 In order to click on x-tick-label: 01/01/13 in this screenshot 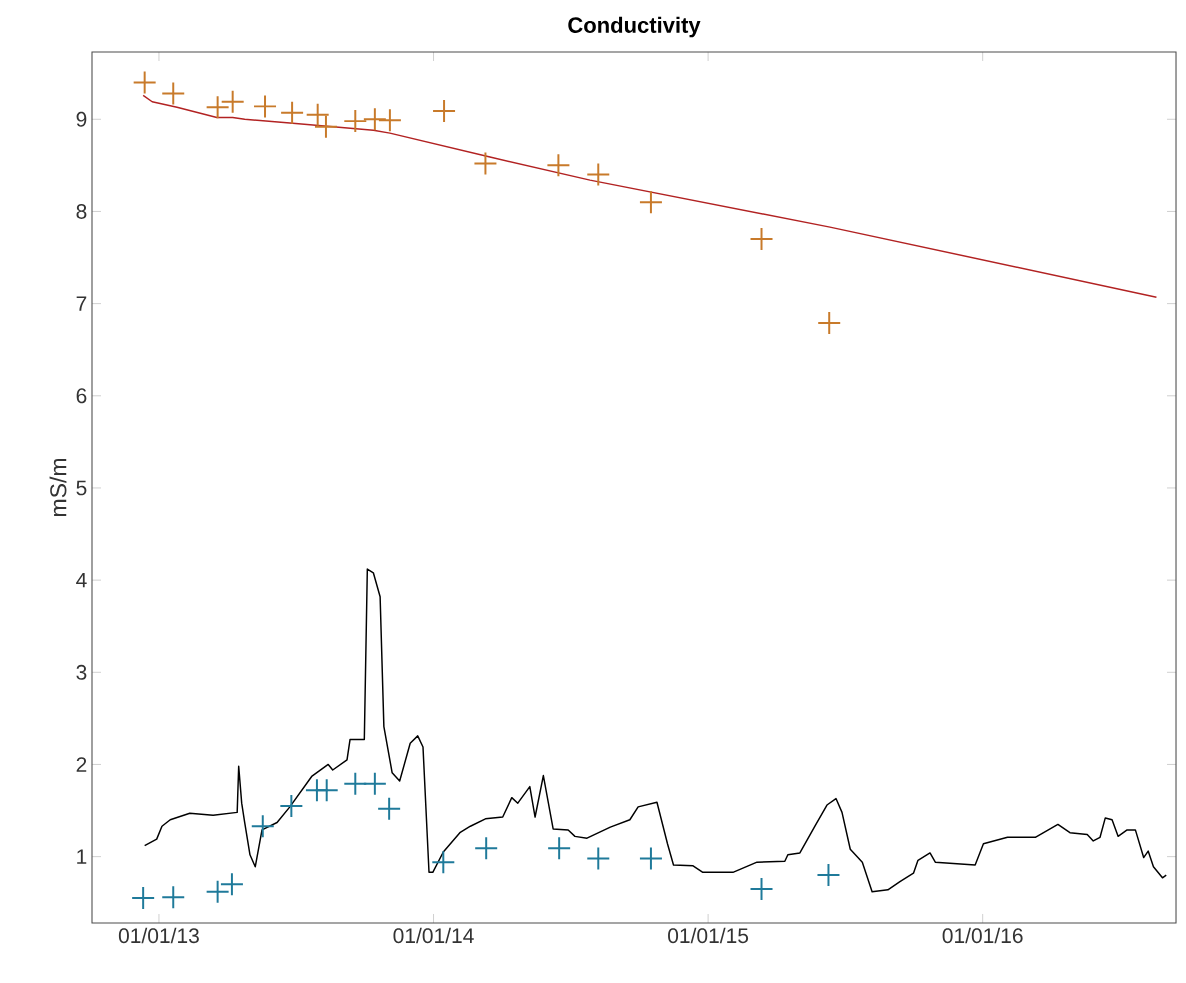, I will do `click(158, 935)`.